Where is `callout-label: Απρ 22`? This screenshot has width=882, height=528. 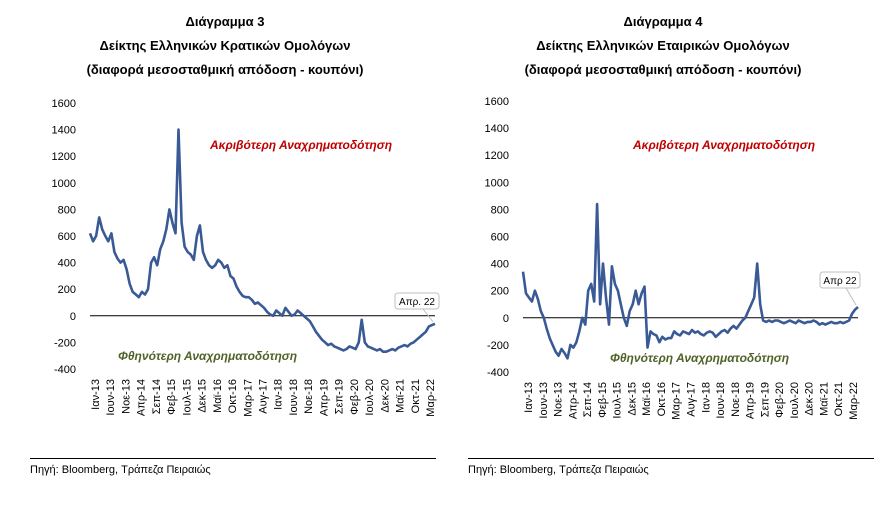 callout-label: Απρ 22 is located at coordinates (840, 281).